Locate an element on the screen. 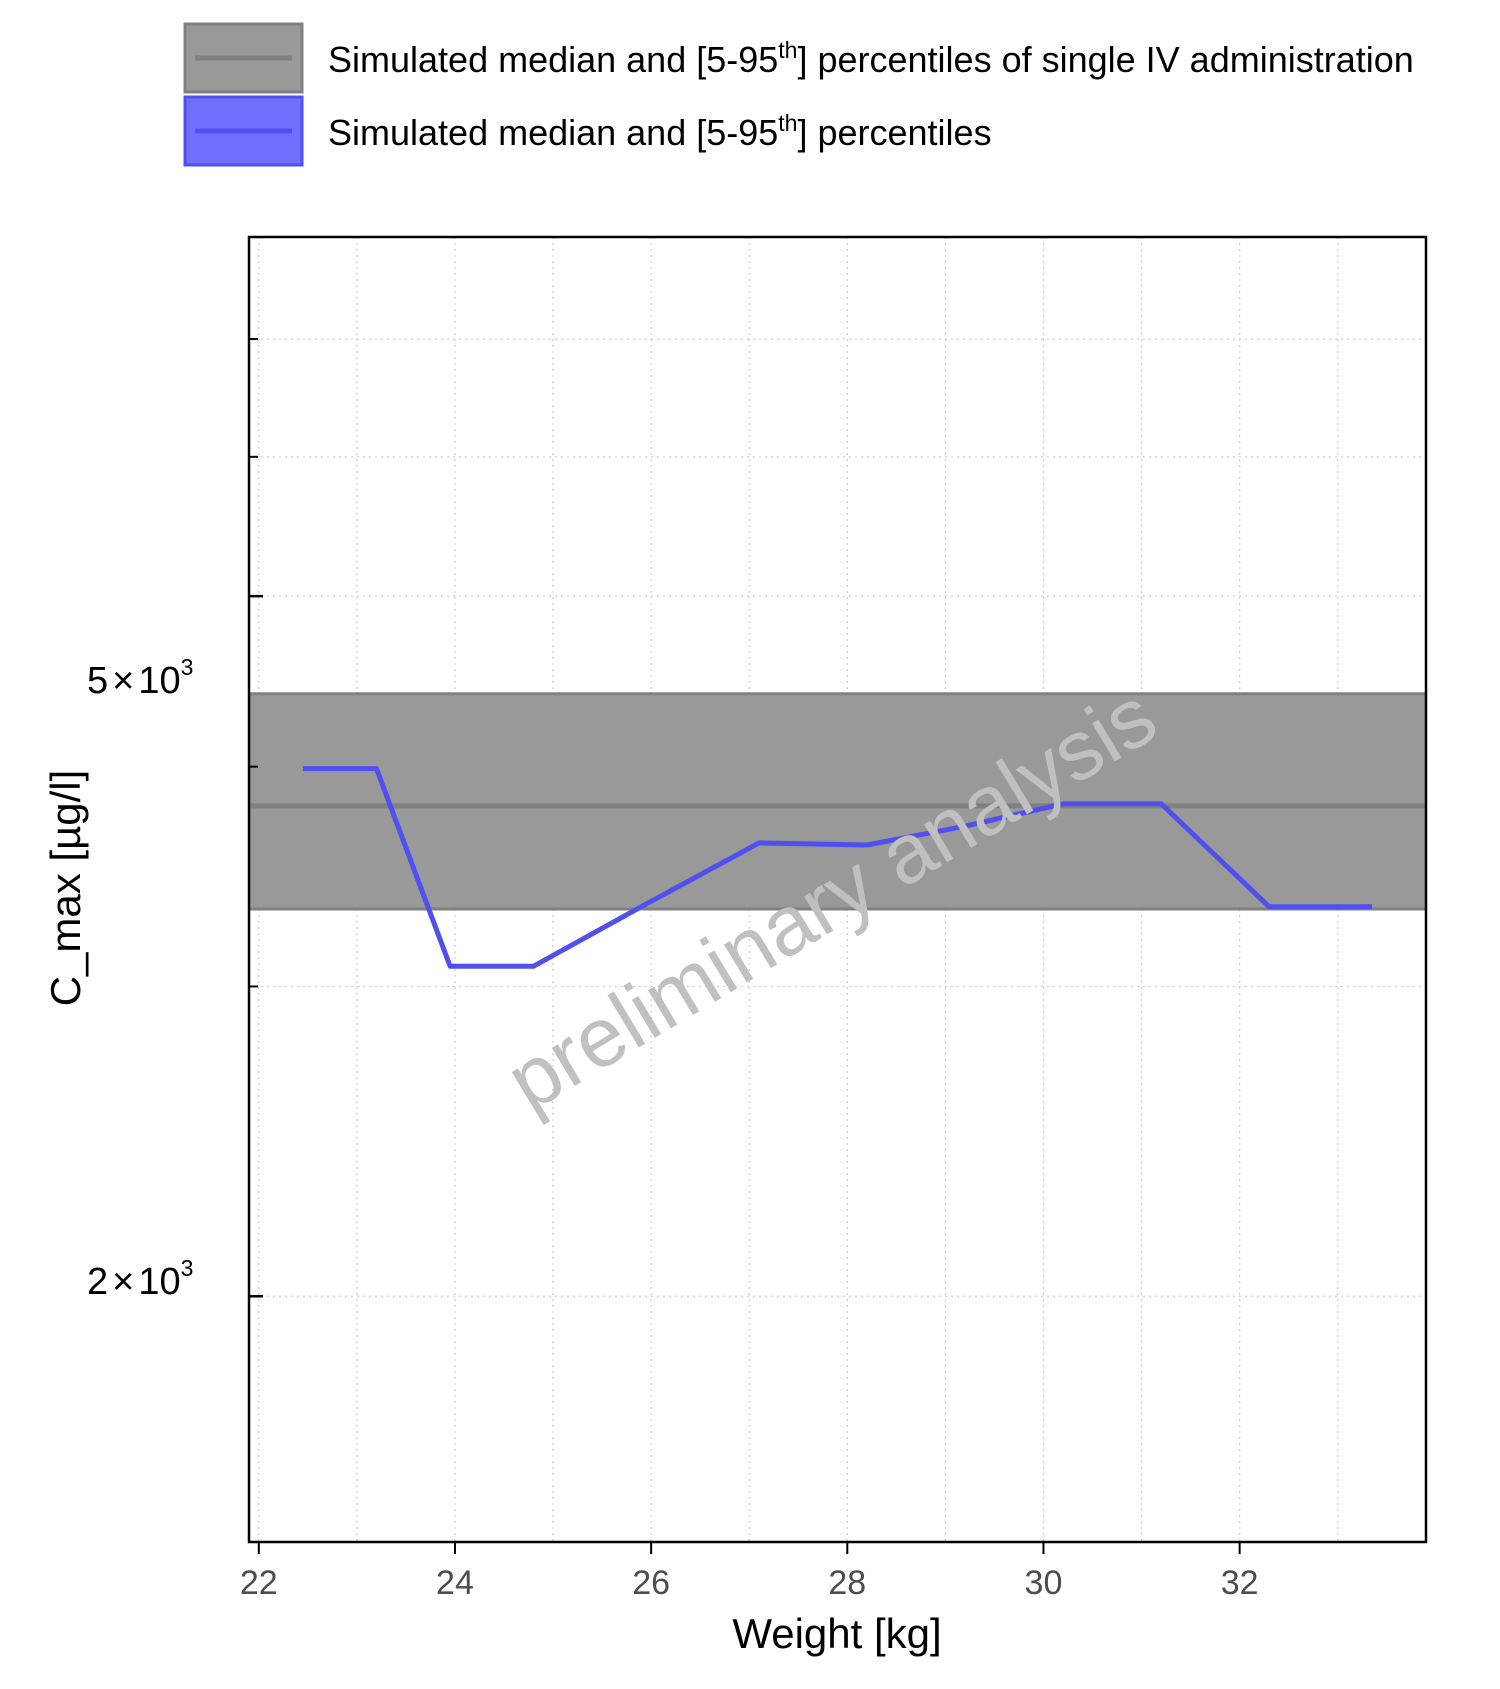  svg-text:5×103: 5 × 10³ is located at coordinates (140, 678).